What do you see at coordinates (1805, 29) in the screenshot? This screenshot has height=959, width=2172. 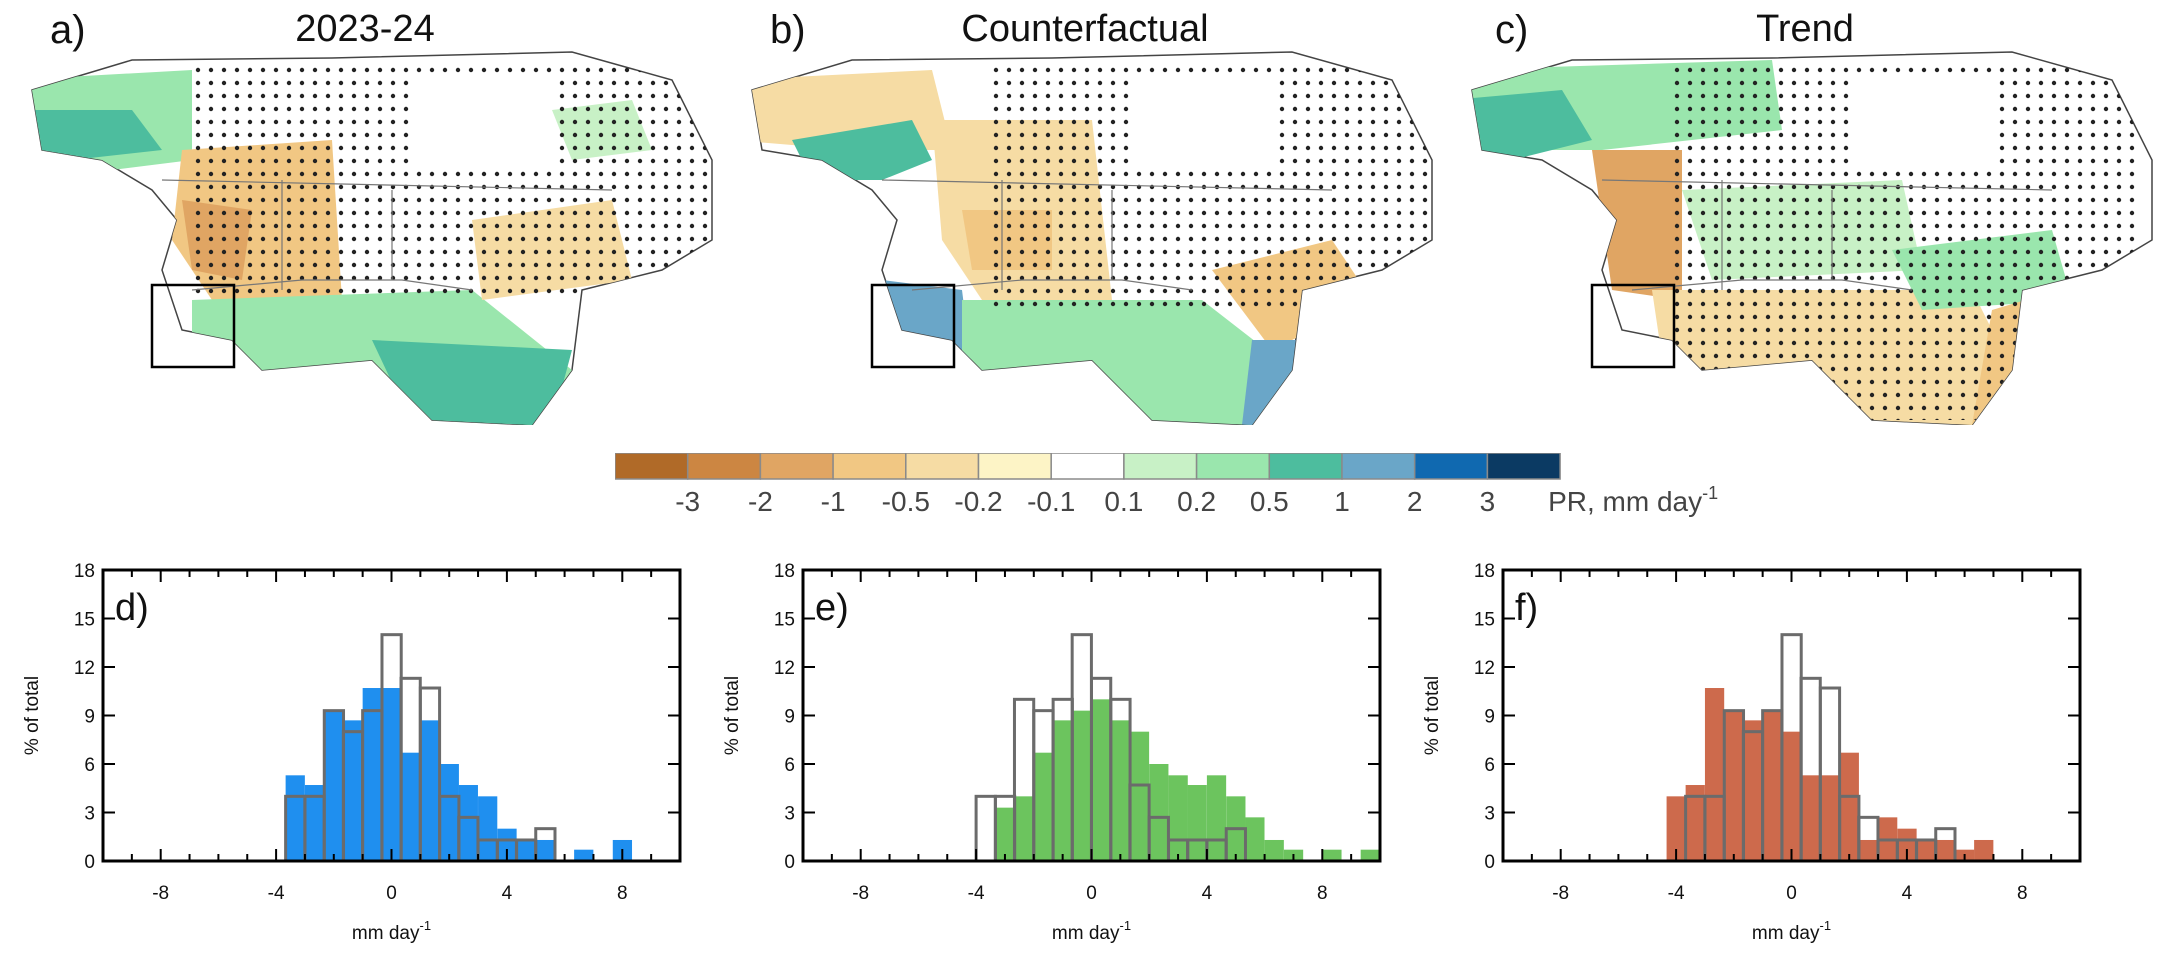 I see `map-title-c: Trend` at bounding box center [1805, 29].